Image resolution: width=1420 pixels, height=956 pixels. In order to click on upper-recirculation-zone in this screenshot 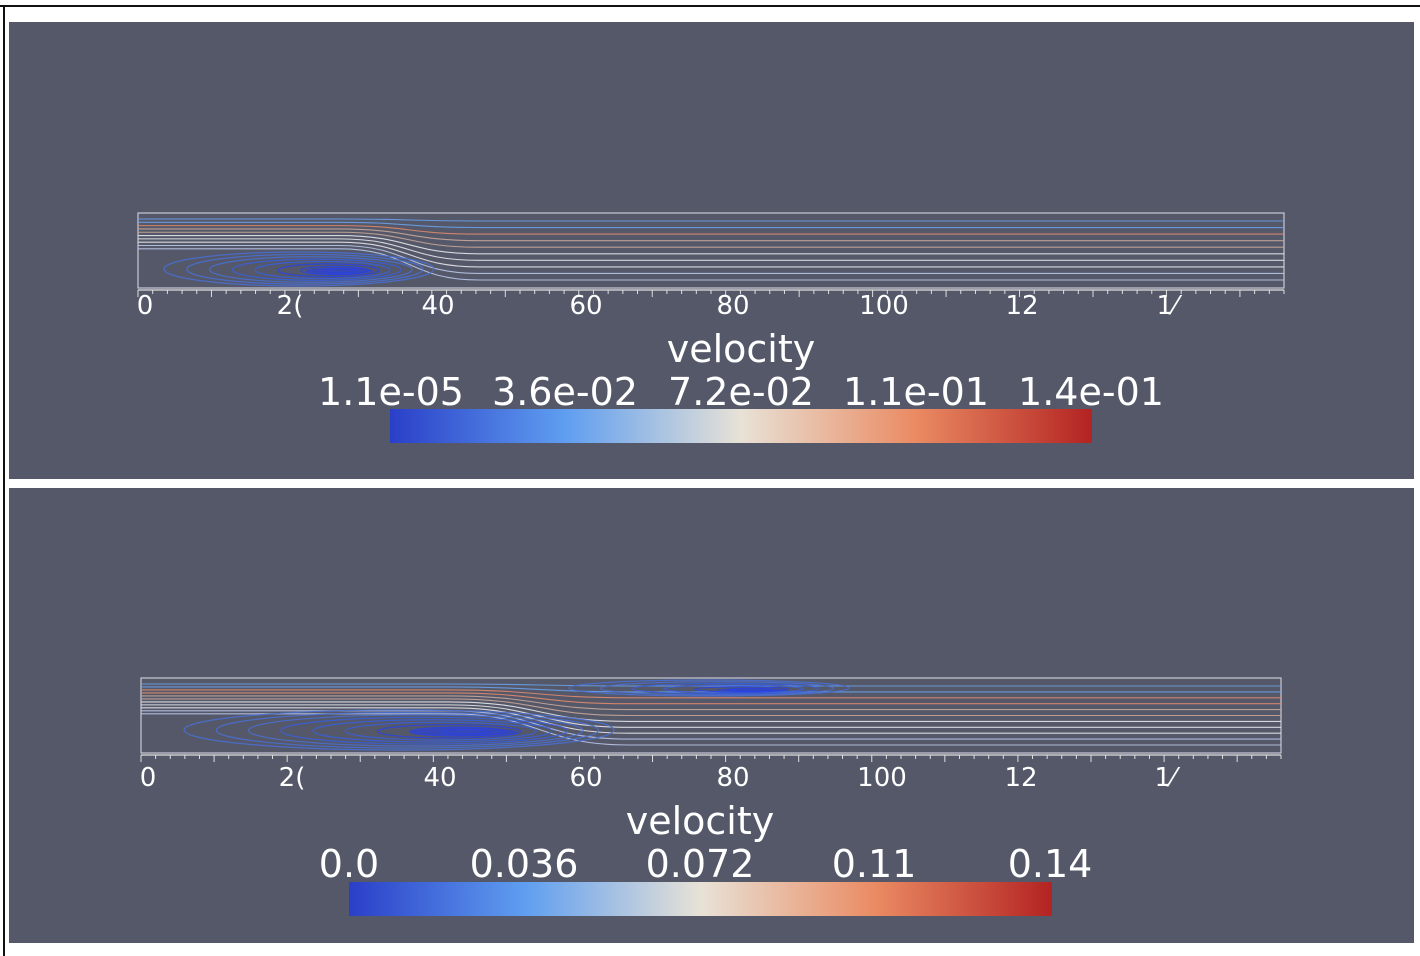, I will do `click(709, 688)`.